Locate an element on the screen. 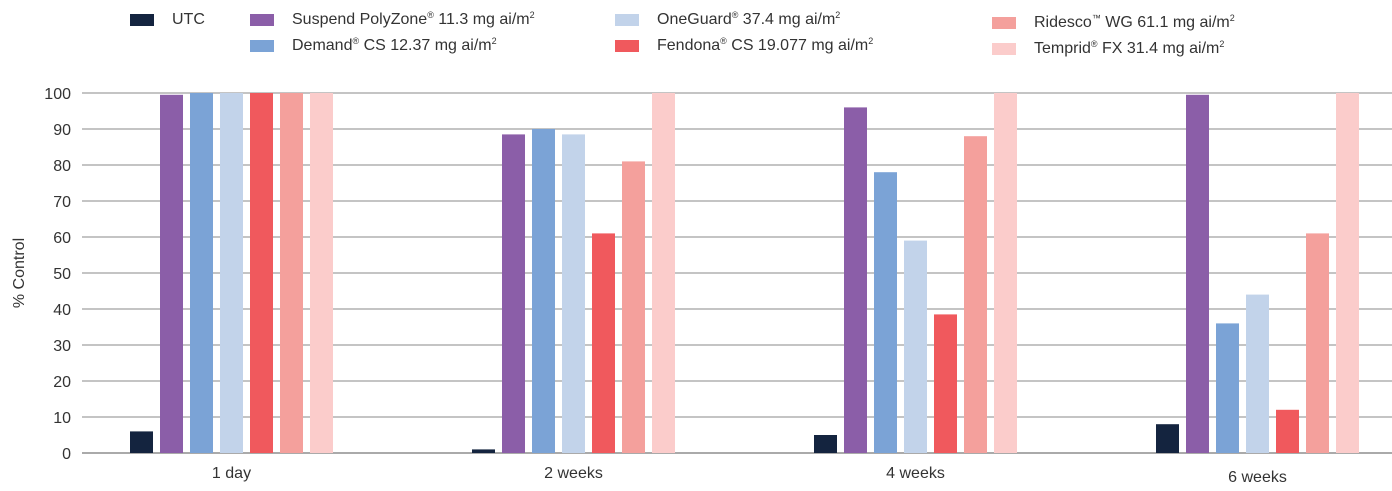 The image size is (1392, 491). y-tick-label: 40 is located at coordinates (62, 310).